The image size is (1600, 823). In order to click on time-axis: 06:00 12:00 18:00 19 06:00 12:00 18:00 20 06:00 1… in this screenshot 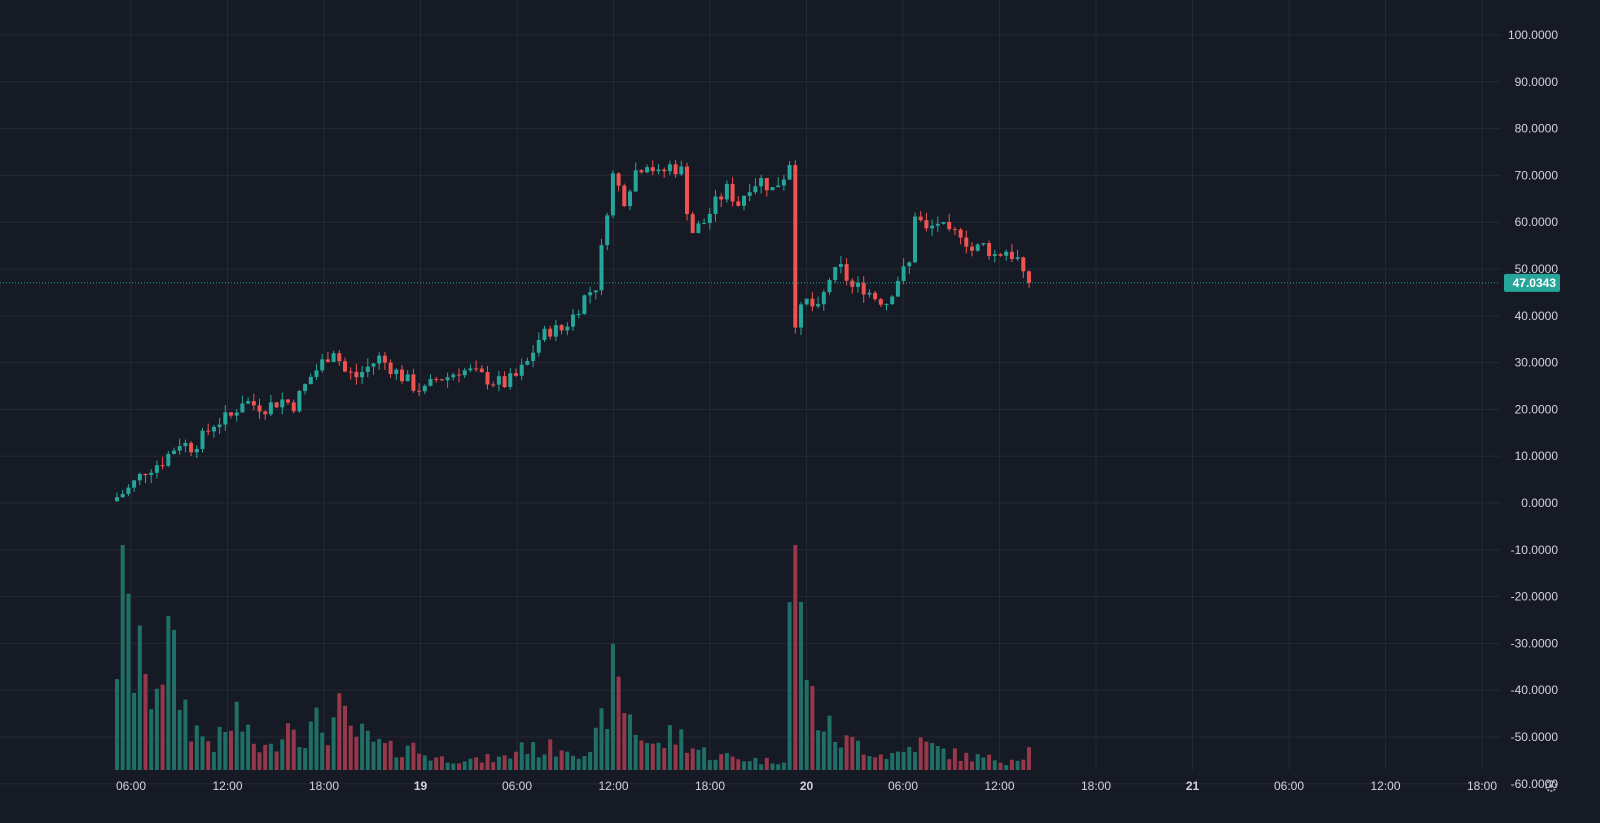, I will do `click(806, 786)`.